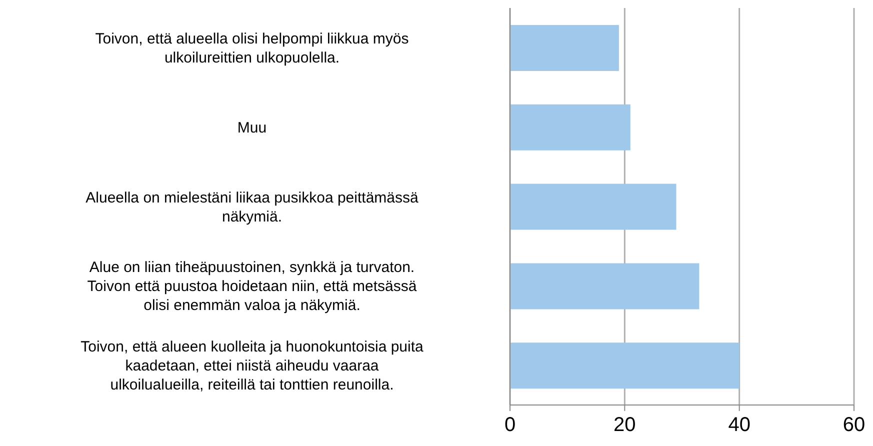  What do you see at coordinates (252, 207) in the screenshot?
I see `y-tick-label: Alueella on mielestäni liikaa pusikkoa peittämässä näkymiä.` at bounding box center [252, 207].